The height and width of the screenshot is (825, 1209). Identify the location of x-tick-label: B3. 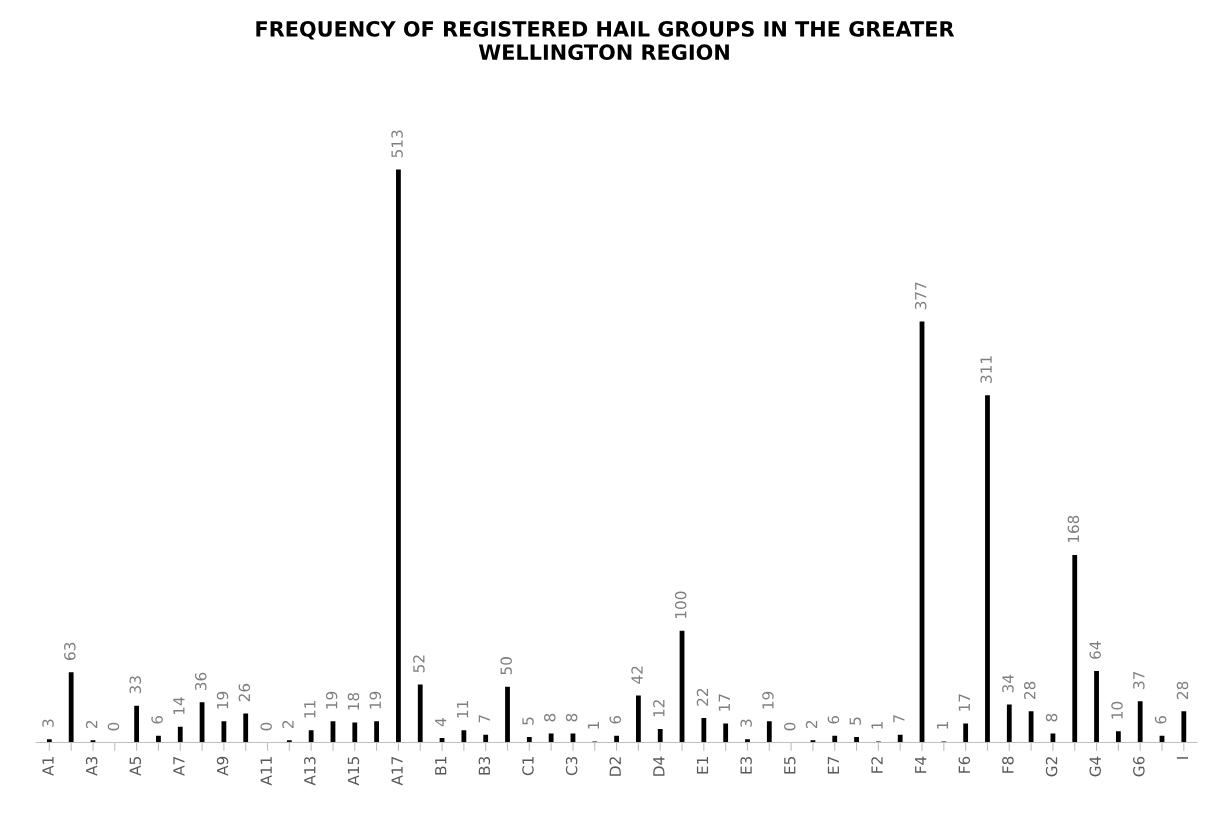
(484, 765).